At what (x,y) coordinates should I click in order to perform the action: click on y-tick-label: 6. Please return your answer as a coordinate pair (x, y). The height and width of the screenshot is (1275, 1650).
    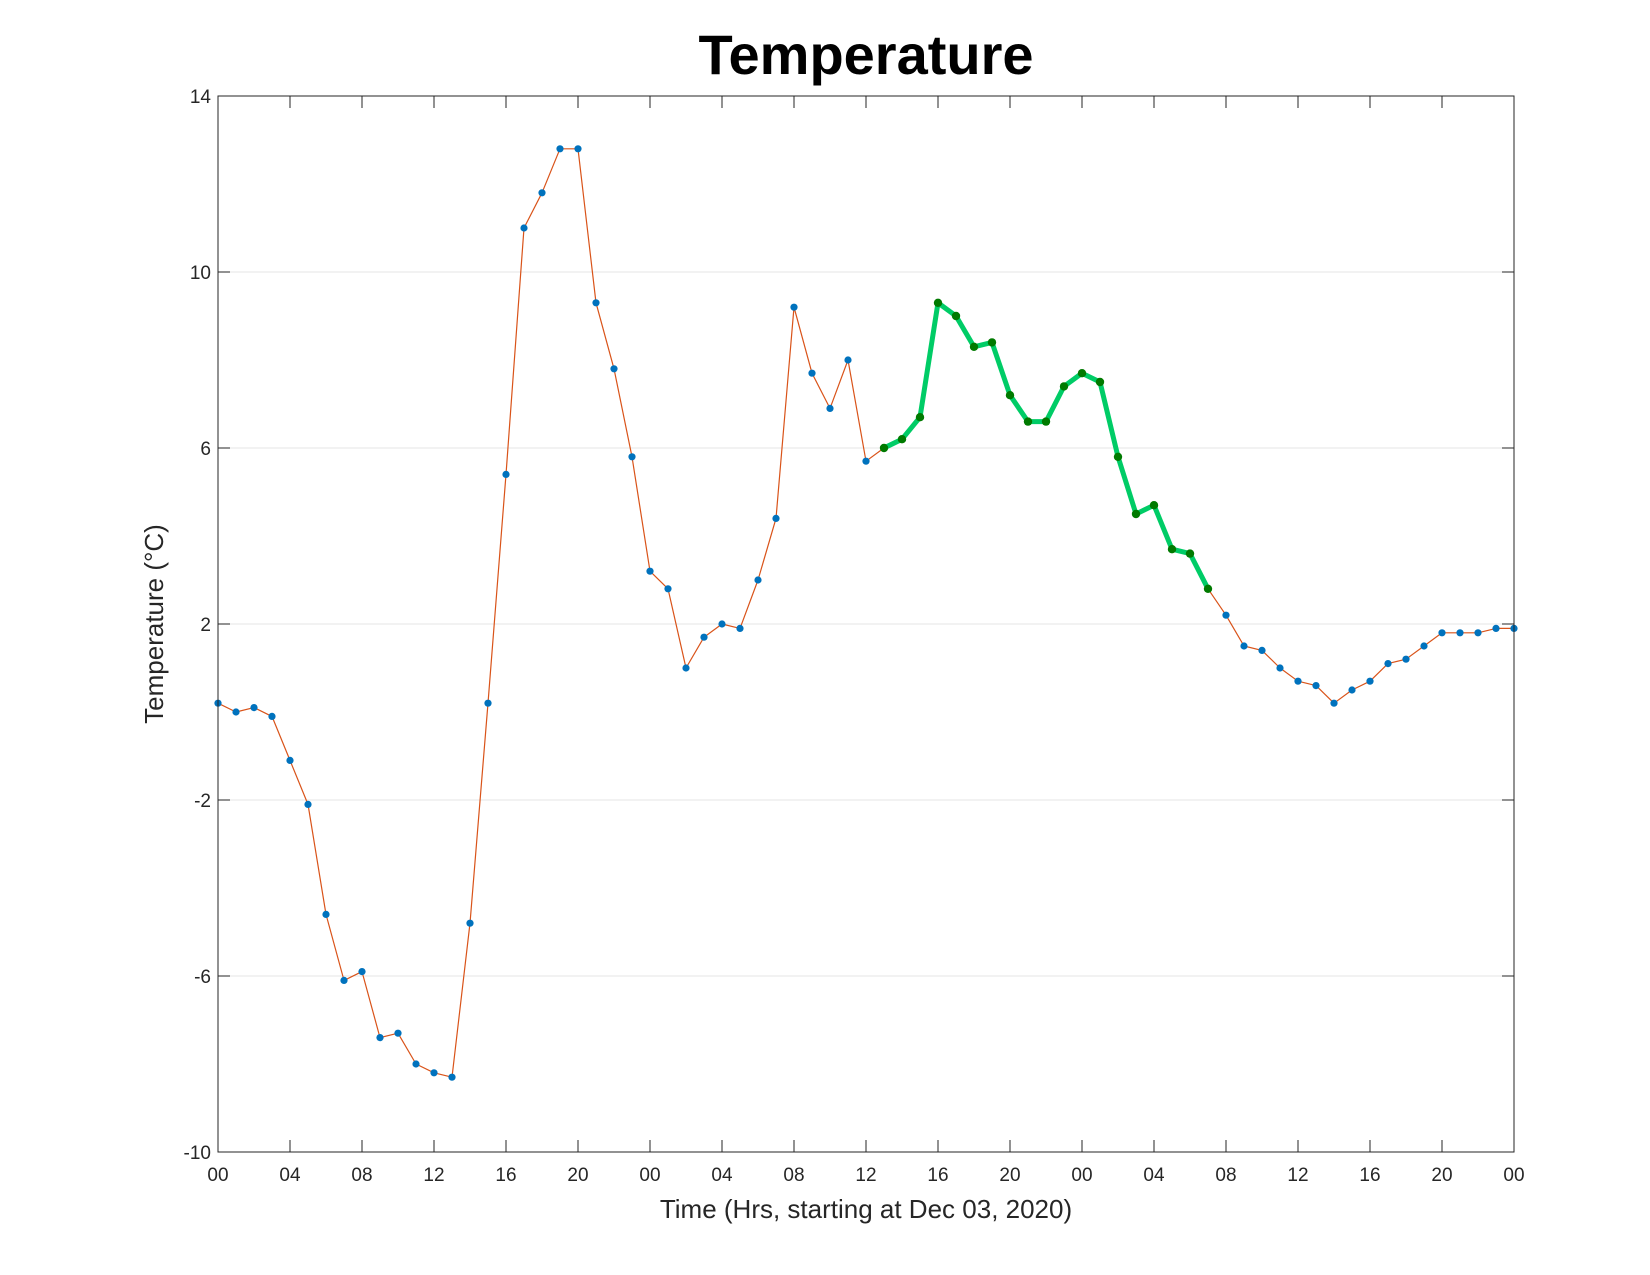
    Looking at the image, I should click on (205, 449).